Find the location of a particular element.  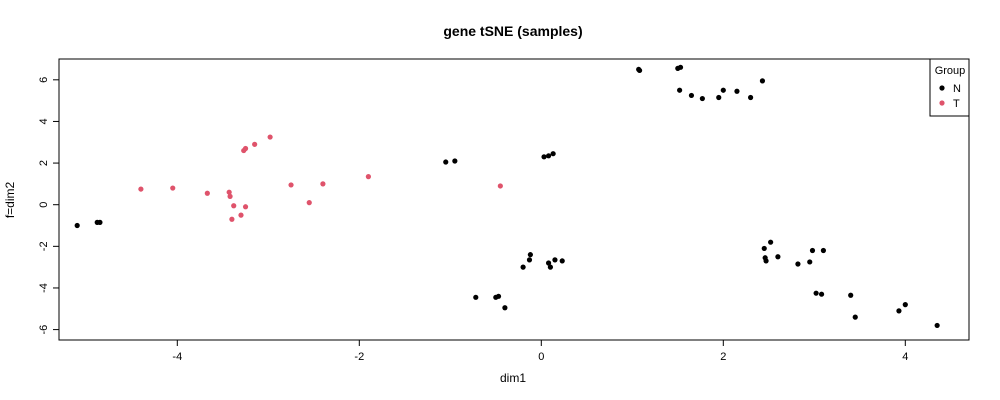

x-axis: -4 -2 0 2 4 is located at coordinates (540, 351).